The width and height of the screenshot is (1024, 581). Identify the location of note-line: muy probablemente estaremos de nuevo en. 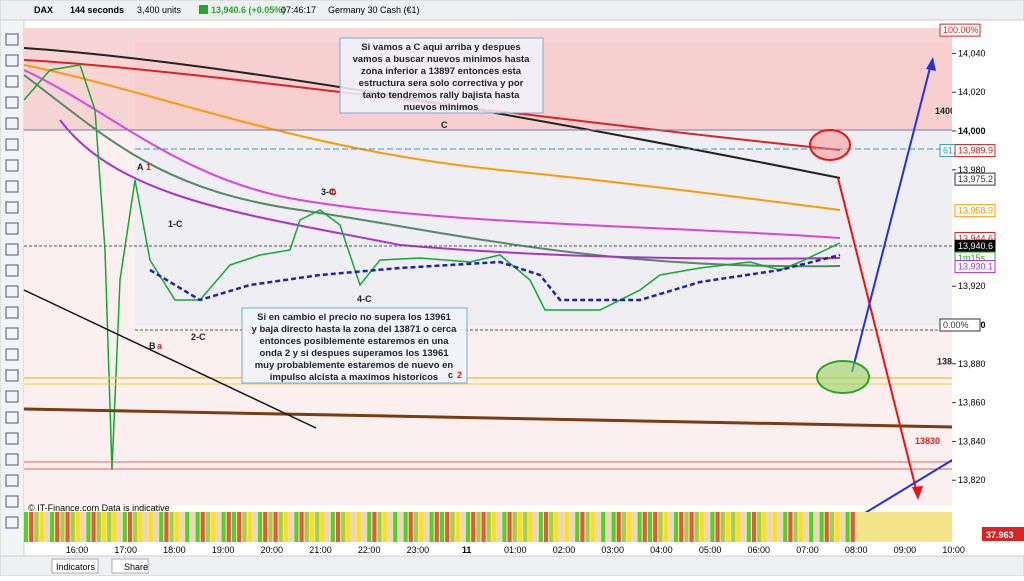
(354, 365).